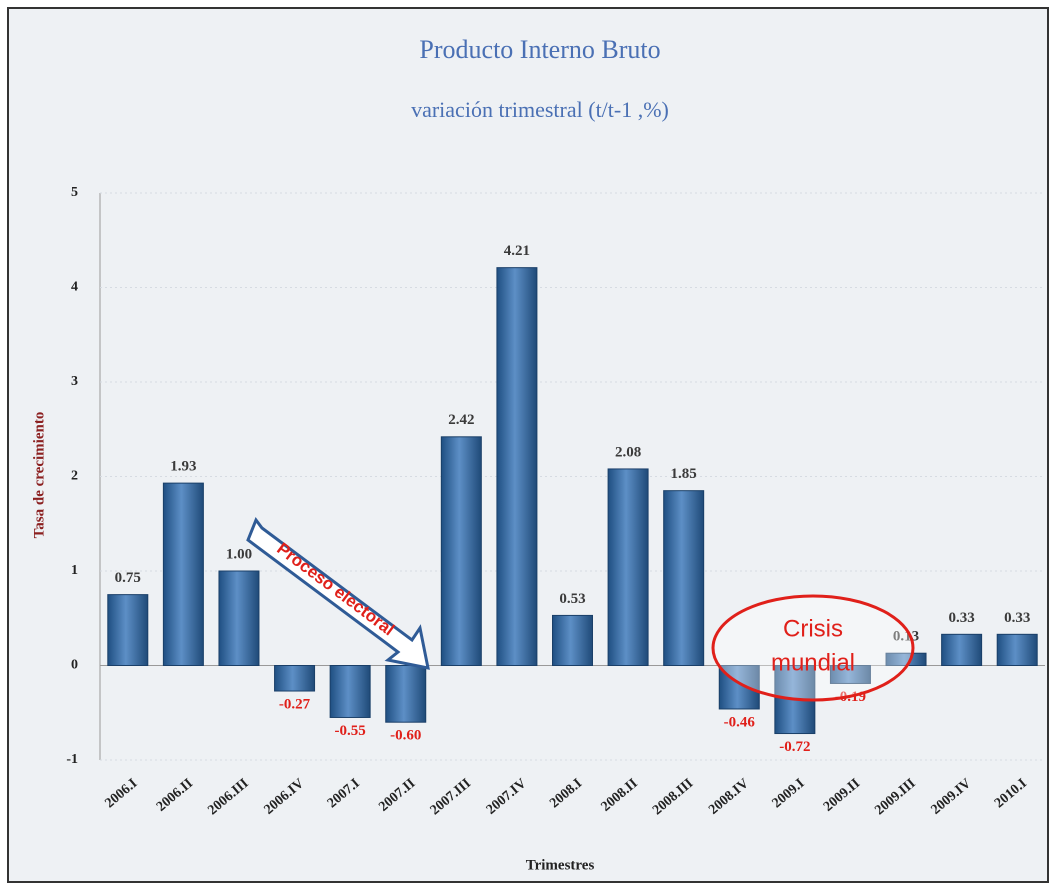 Image resolution: width=1053 pixels, height=887 pixels. Describe the element at coordinates (350, 731) in the screenshot. I see `value-label: -0.55` at that location.